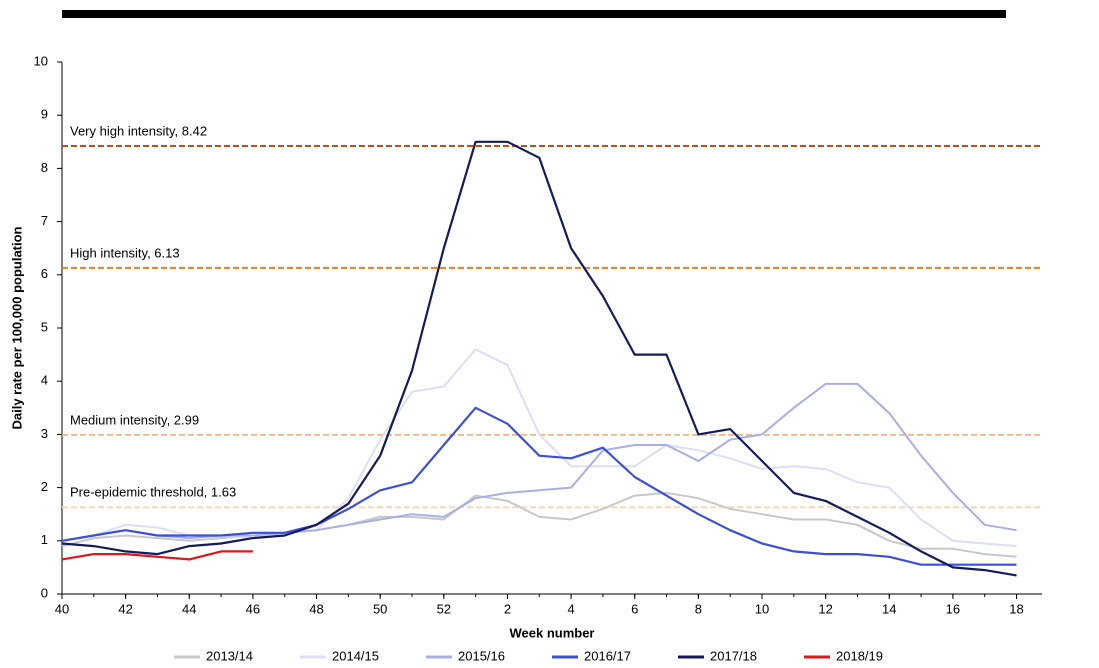 The height and width of the screenshot is (668, 1099). Describe the element at coordinates (44, 273) in the screenshot. I see `y-tick-label: 6` at that location.